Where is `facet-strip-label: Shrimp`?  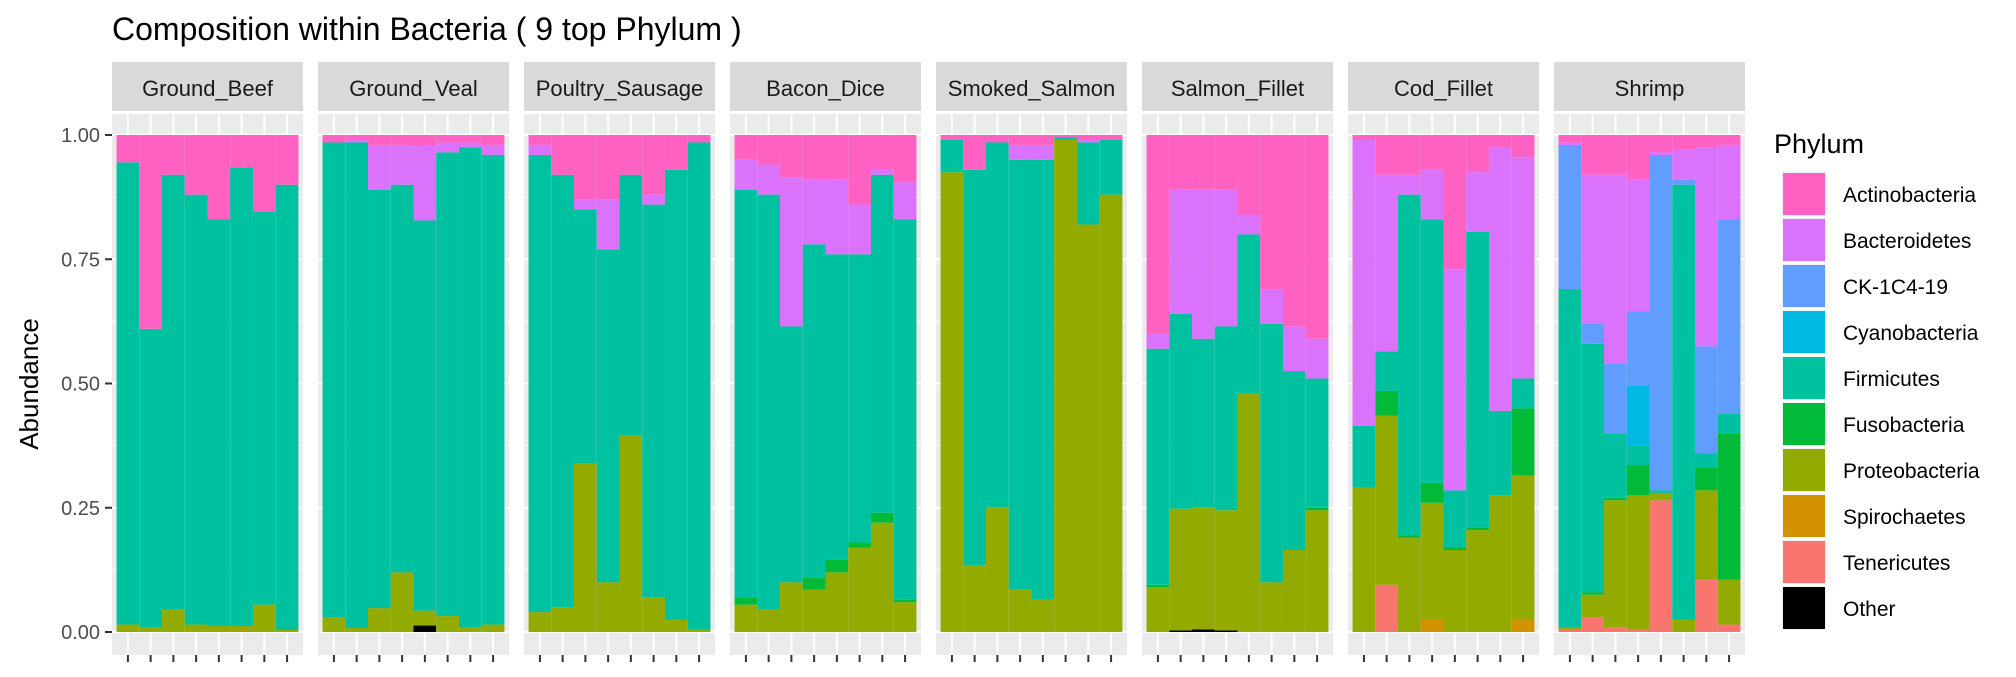
facet-strip-label: Shrimp is located at coordinates (1650, 88).